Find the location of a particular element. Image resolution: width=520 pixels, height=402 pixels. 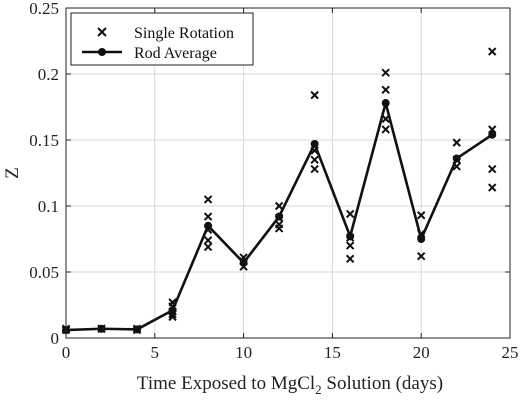

legend-label-rod-average: Rod Average is located at coordinates (175, 53).